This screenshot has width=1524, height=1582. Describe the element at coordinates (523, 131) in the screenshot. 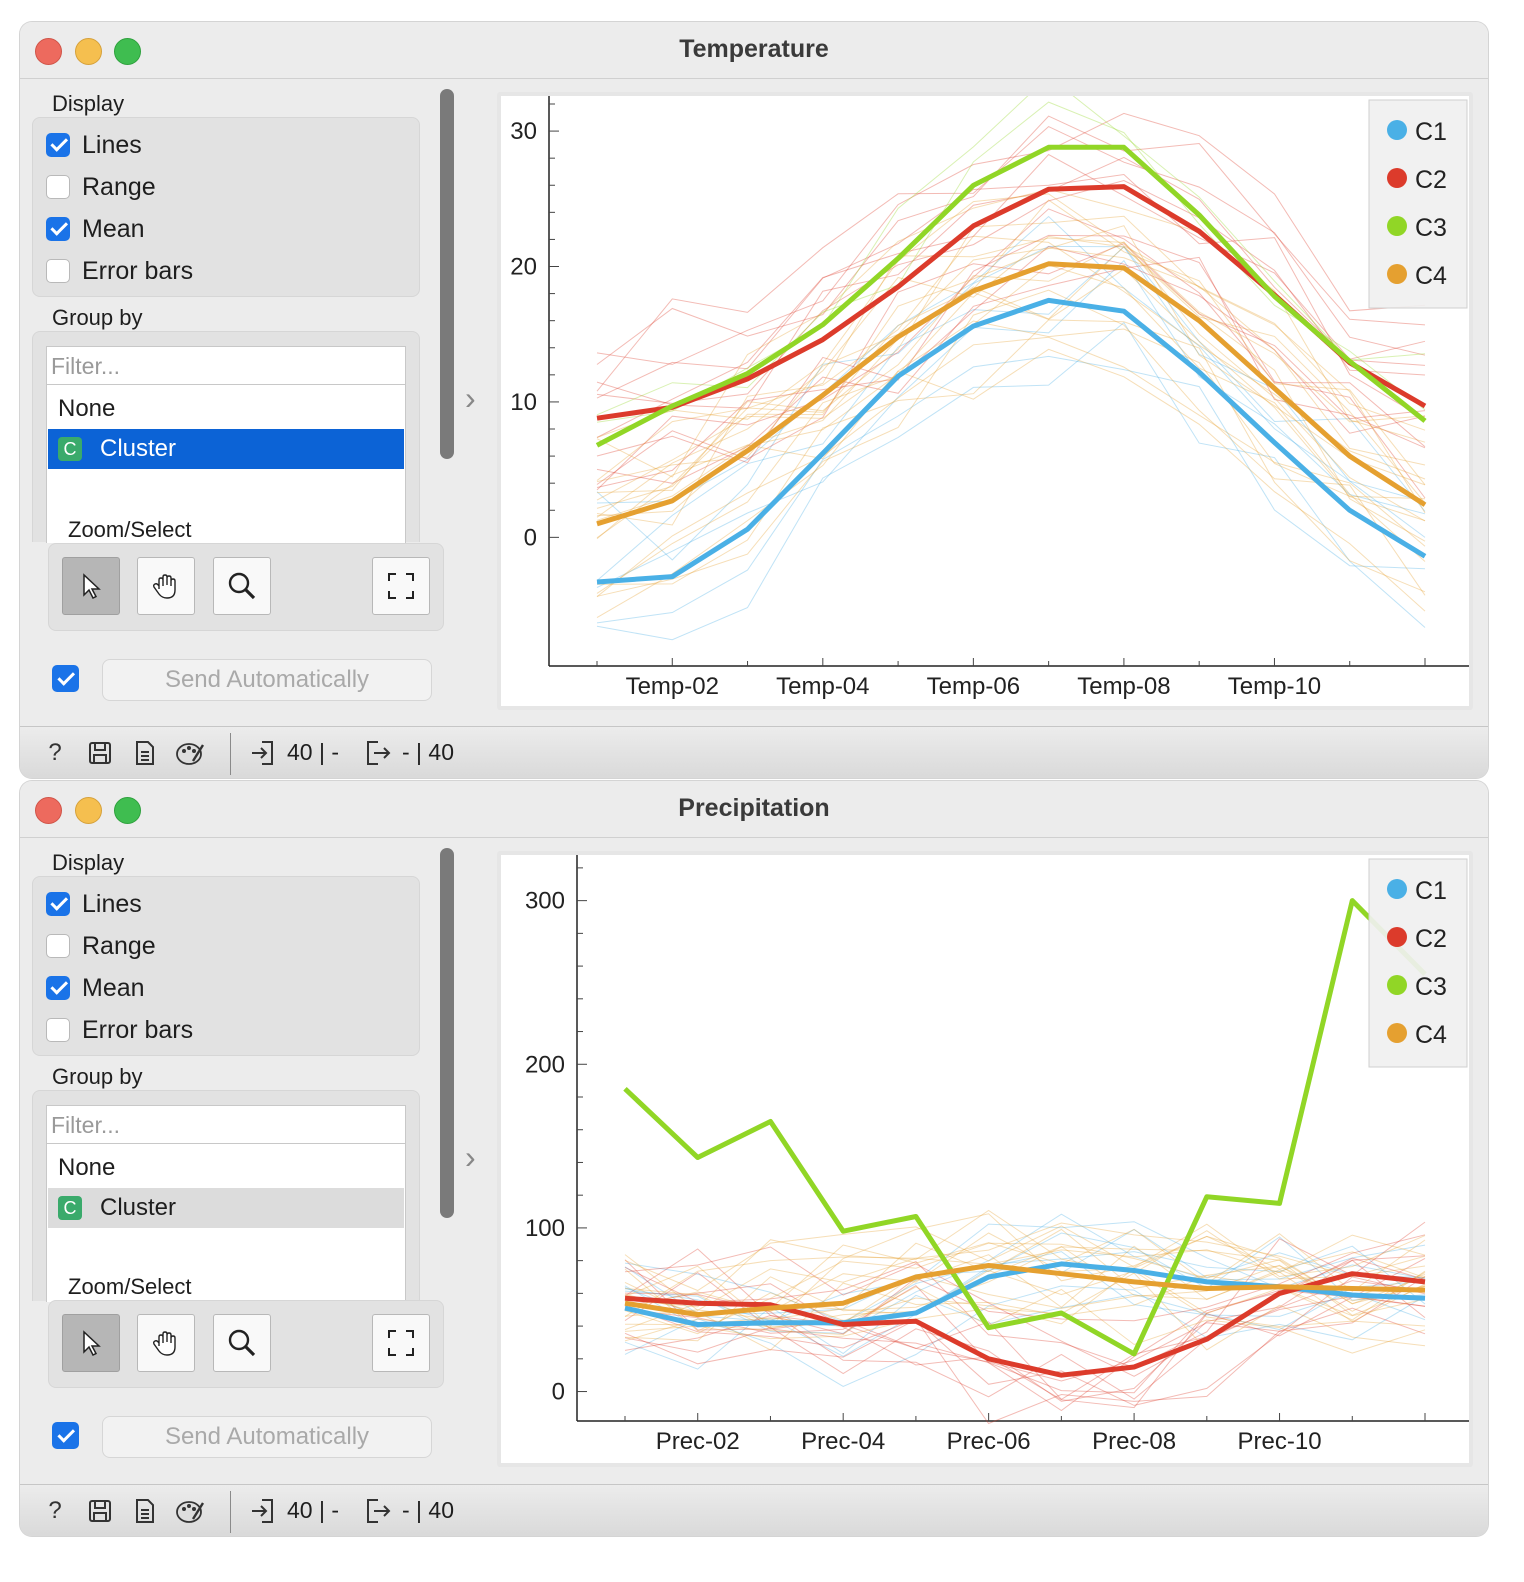

I see `y-tick-label: 30` at that location.